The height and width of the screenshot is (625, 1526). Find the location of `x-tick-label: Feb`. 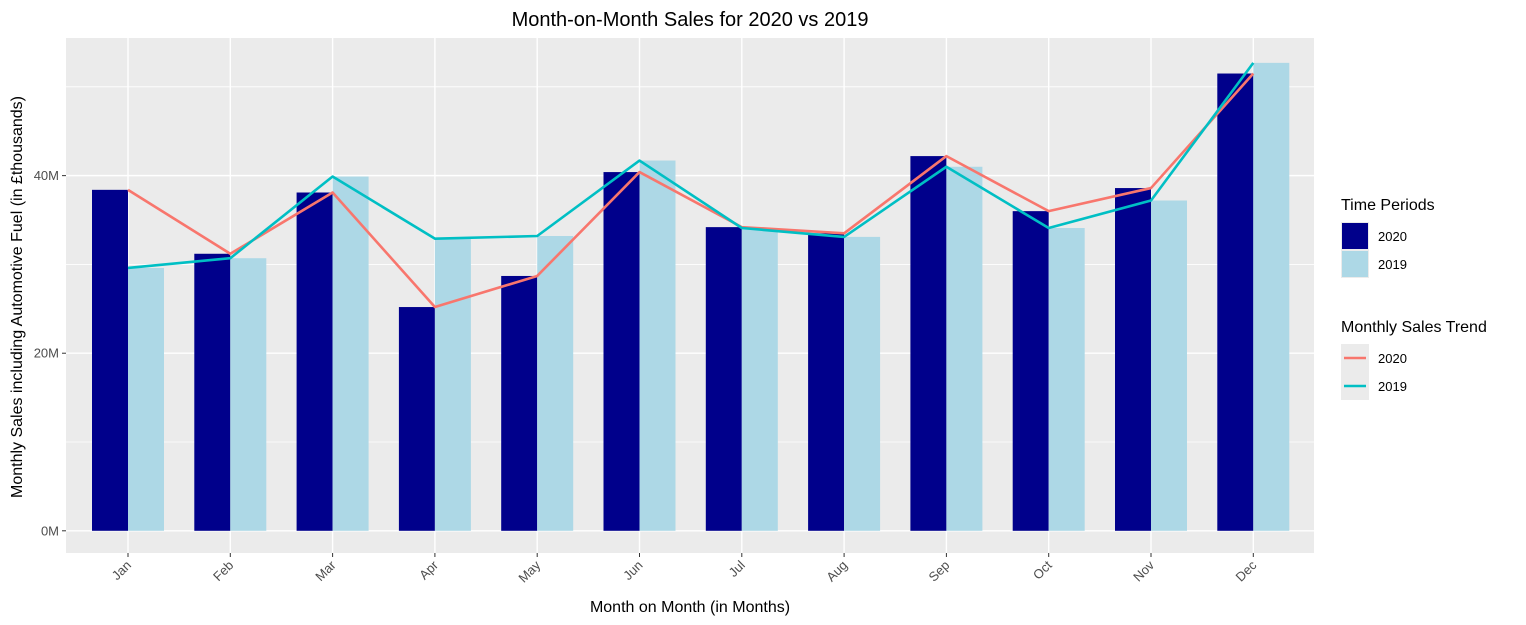

x-tick-label: Feb is located at coordinates (223, 571).